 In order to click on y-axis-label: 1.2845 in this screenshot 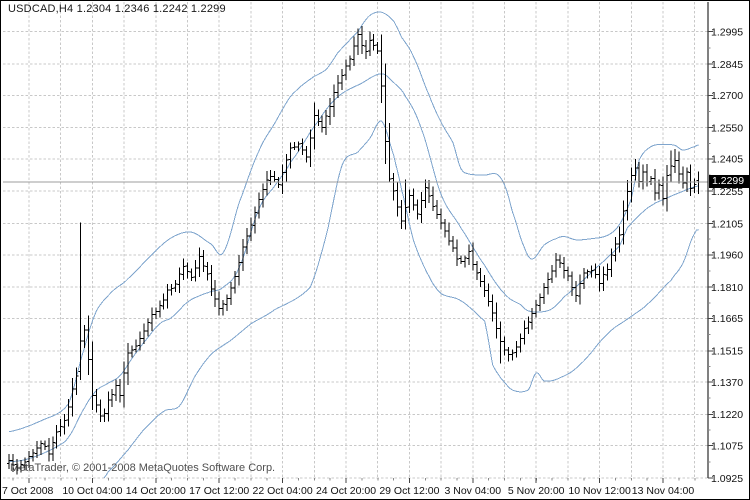, I will do `click(727, 65)`.